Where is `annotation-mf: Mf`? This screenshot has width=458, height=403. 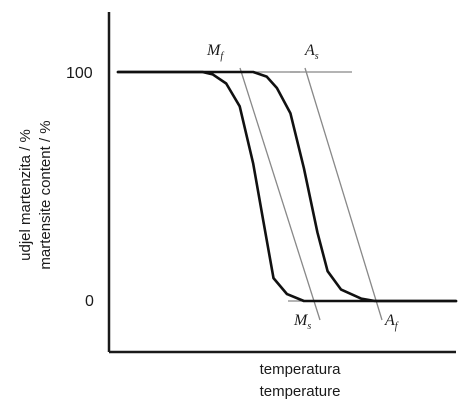
annotation-mf: Mf is located at coordinates (215, 52).